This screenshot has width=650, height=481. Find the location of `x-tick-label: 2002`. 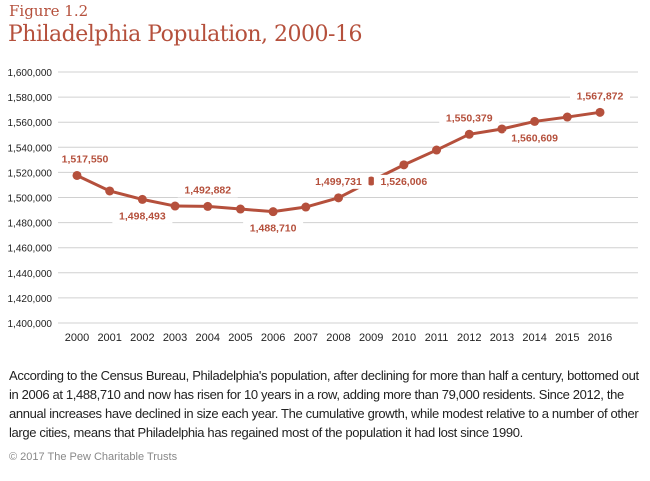

x-tick-label: 2002 is located at coordinates (142, 338).